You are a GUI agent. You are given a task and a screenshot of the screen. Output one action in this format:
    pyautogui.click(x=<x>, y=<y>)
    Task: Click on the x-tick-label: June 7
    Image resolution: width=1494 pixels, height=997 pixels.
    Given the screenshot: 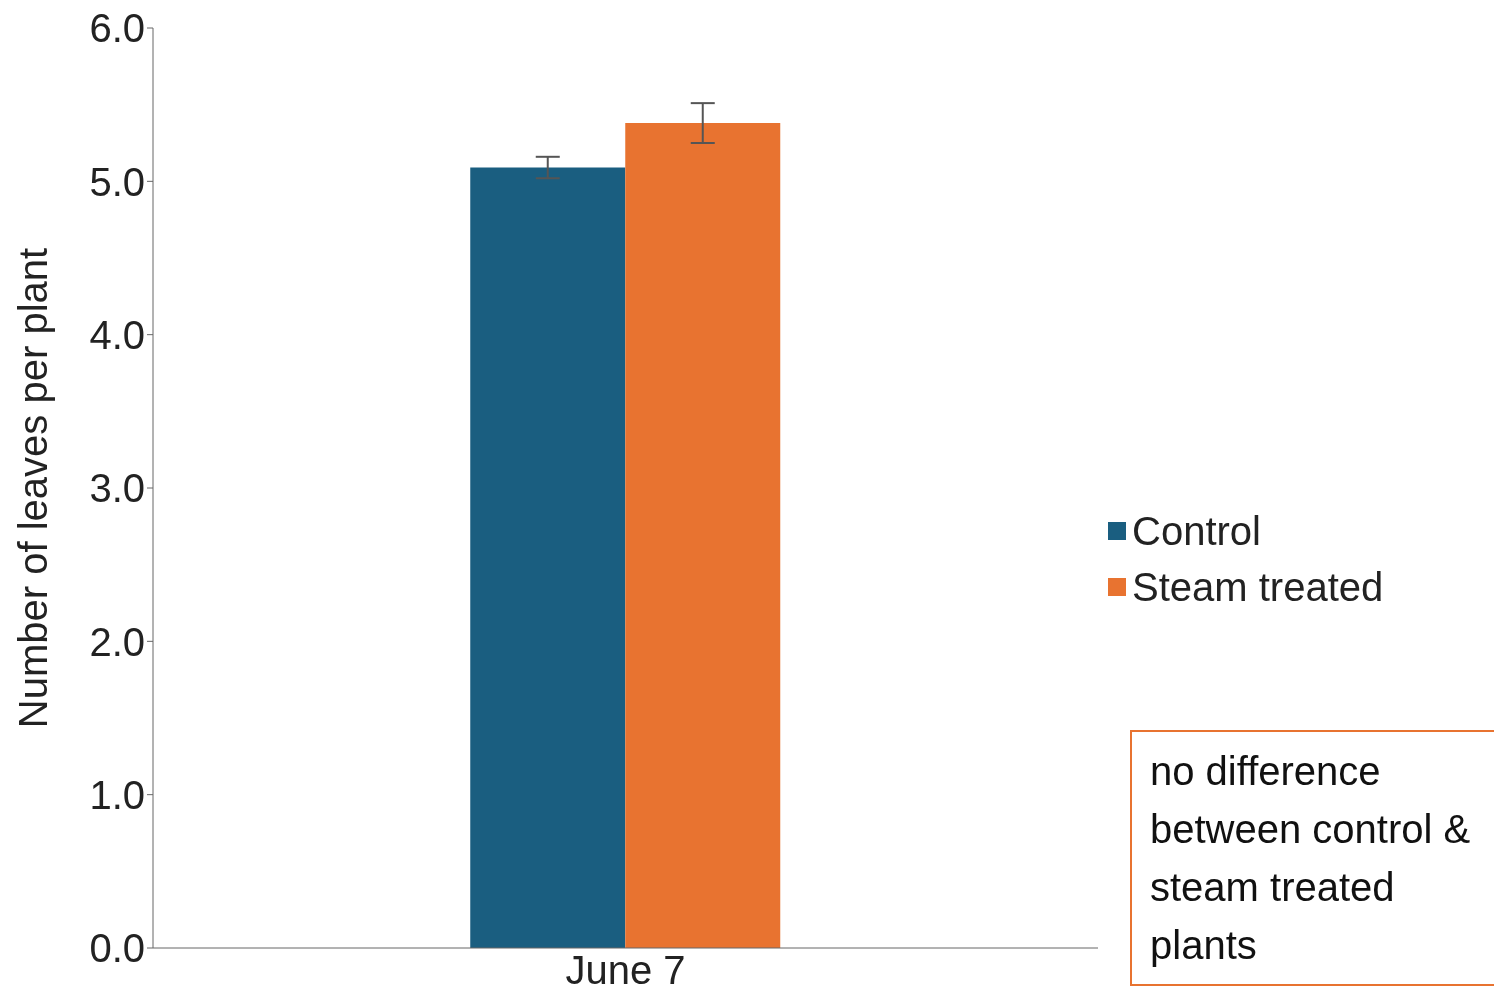 What is the action you would take?
    pyautogui.click(x=625, y=970)
    